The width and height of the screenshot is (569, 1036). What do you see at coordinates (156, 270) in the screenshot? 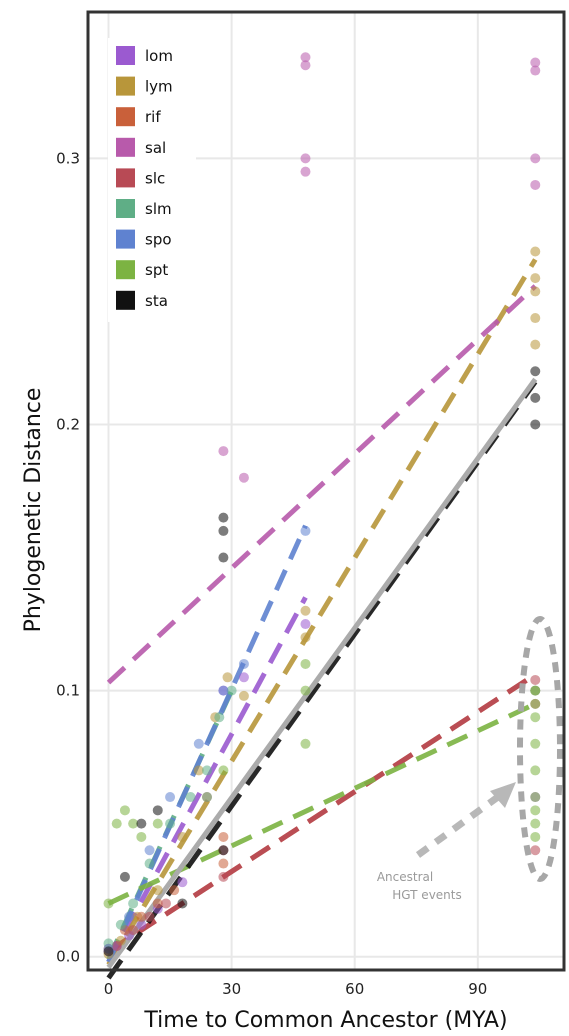
I see `legend-label-spt: spt` at bounding box center [156, 270].